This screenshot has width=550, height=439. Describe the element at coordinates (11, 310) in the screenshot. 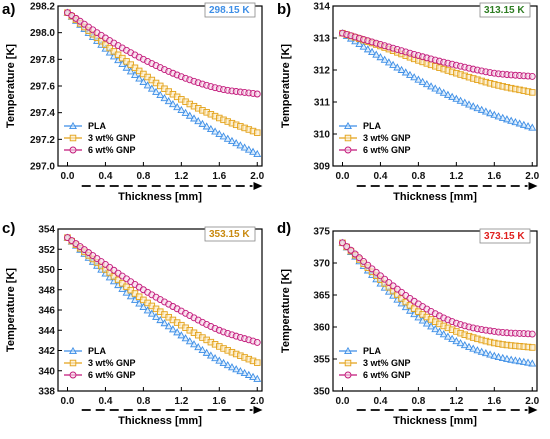

I see `y-axis-label: Temperature [K]` at that location.